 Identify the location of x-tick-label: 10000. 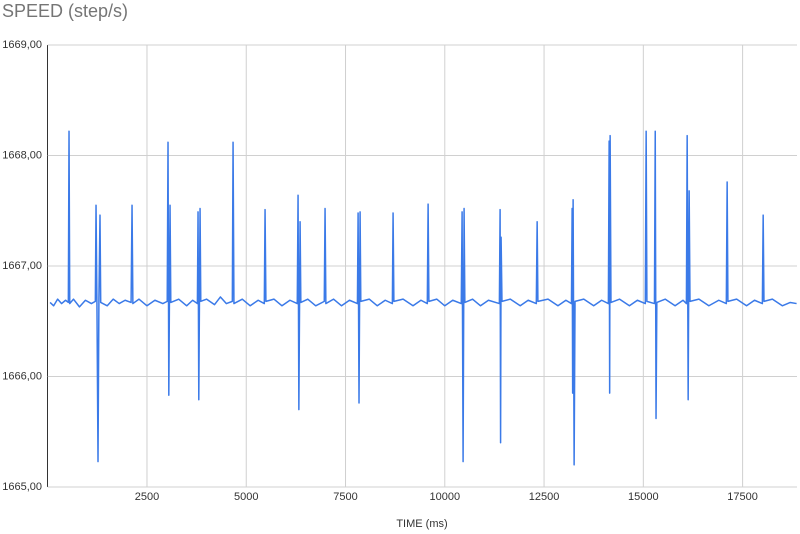
(444, 497).